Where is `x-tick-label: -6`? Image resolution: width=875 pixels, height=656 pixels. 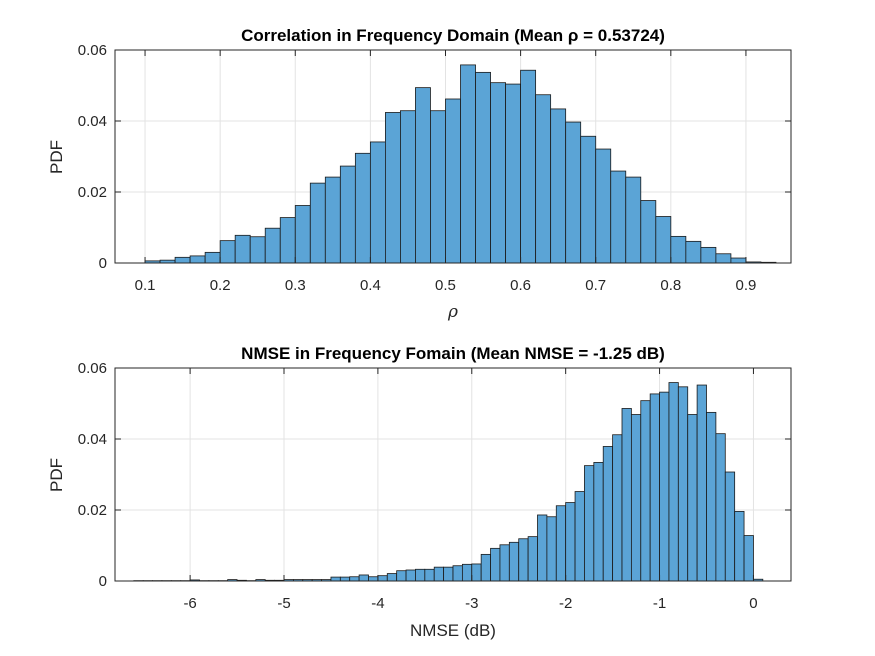
x-tick-label: -6 is located at coordinates (189, 603).